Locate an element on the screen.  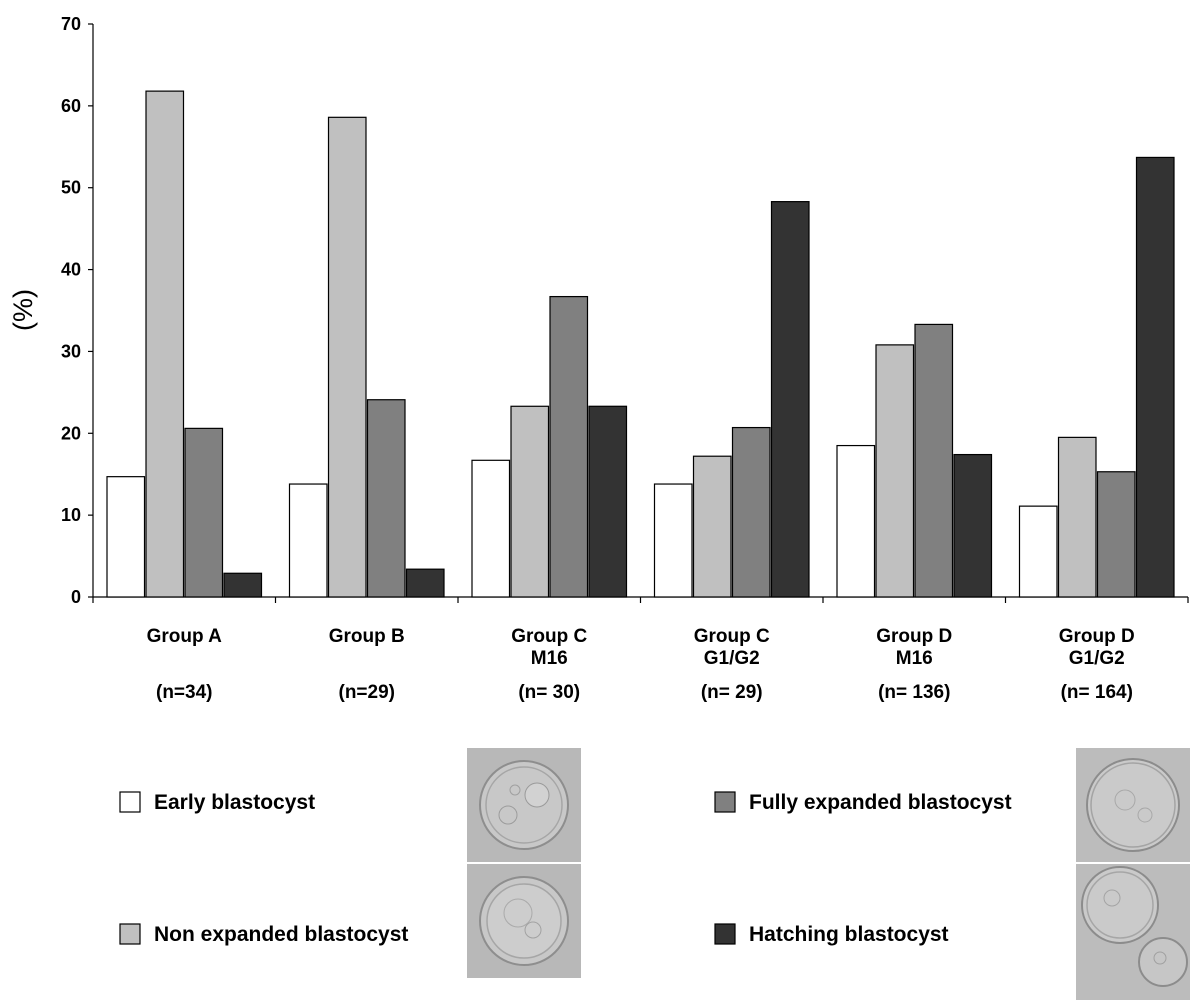
legend-label: Hatching blastocyst is located at coordinates (849, 934).